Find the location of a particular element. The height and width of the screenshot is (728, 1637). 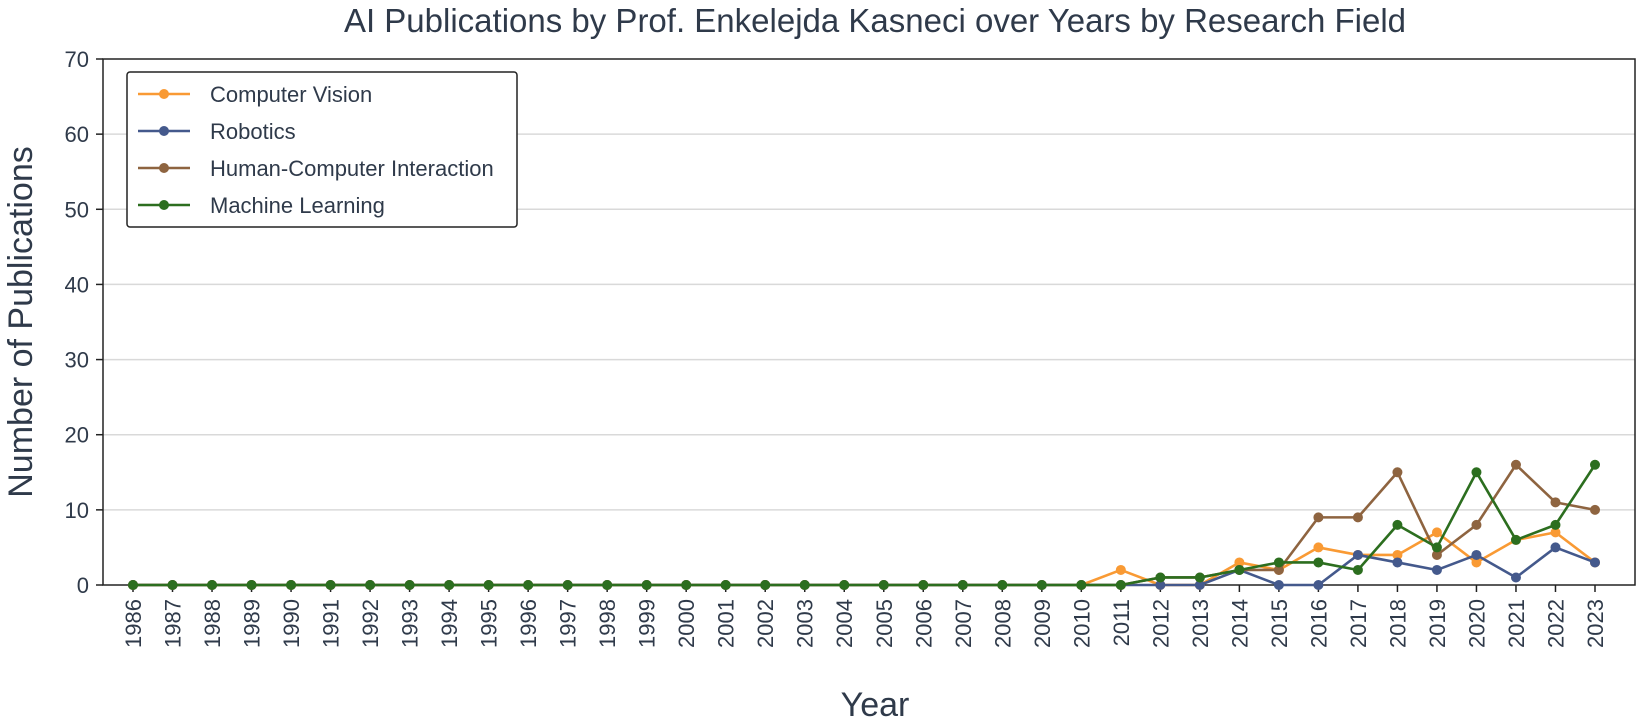

legend-item: Robotics is located at coordinates (217, 131).